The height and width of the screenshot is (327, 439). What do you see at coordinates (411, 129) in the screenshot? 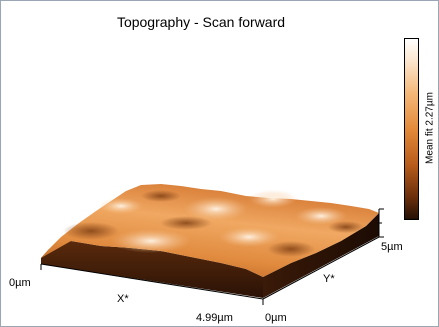
I see `height-color-bar` at bounding box center [411, 129].